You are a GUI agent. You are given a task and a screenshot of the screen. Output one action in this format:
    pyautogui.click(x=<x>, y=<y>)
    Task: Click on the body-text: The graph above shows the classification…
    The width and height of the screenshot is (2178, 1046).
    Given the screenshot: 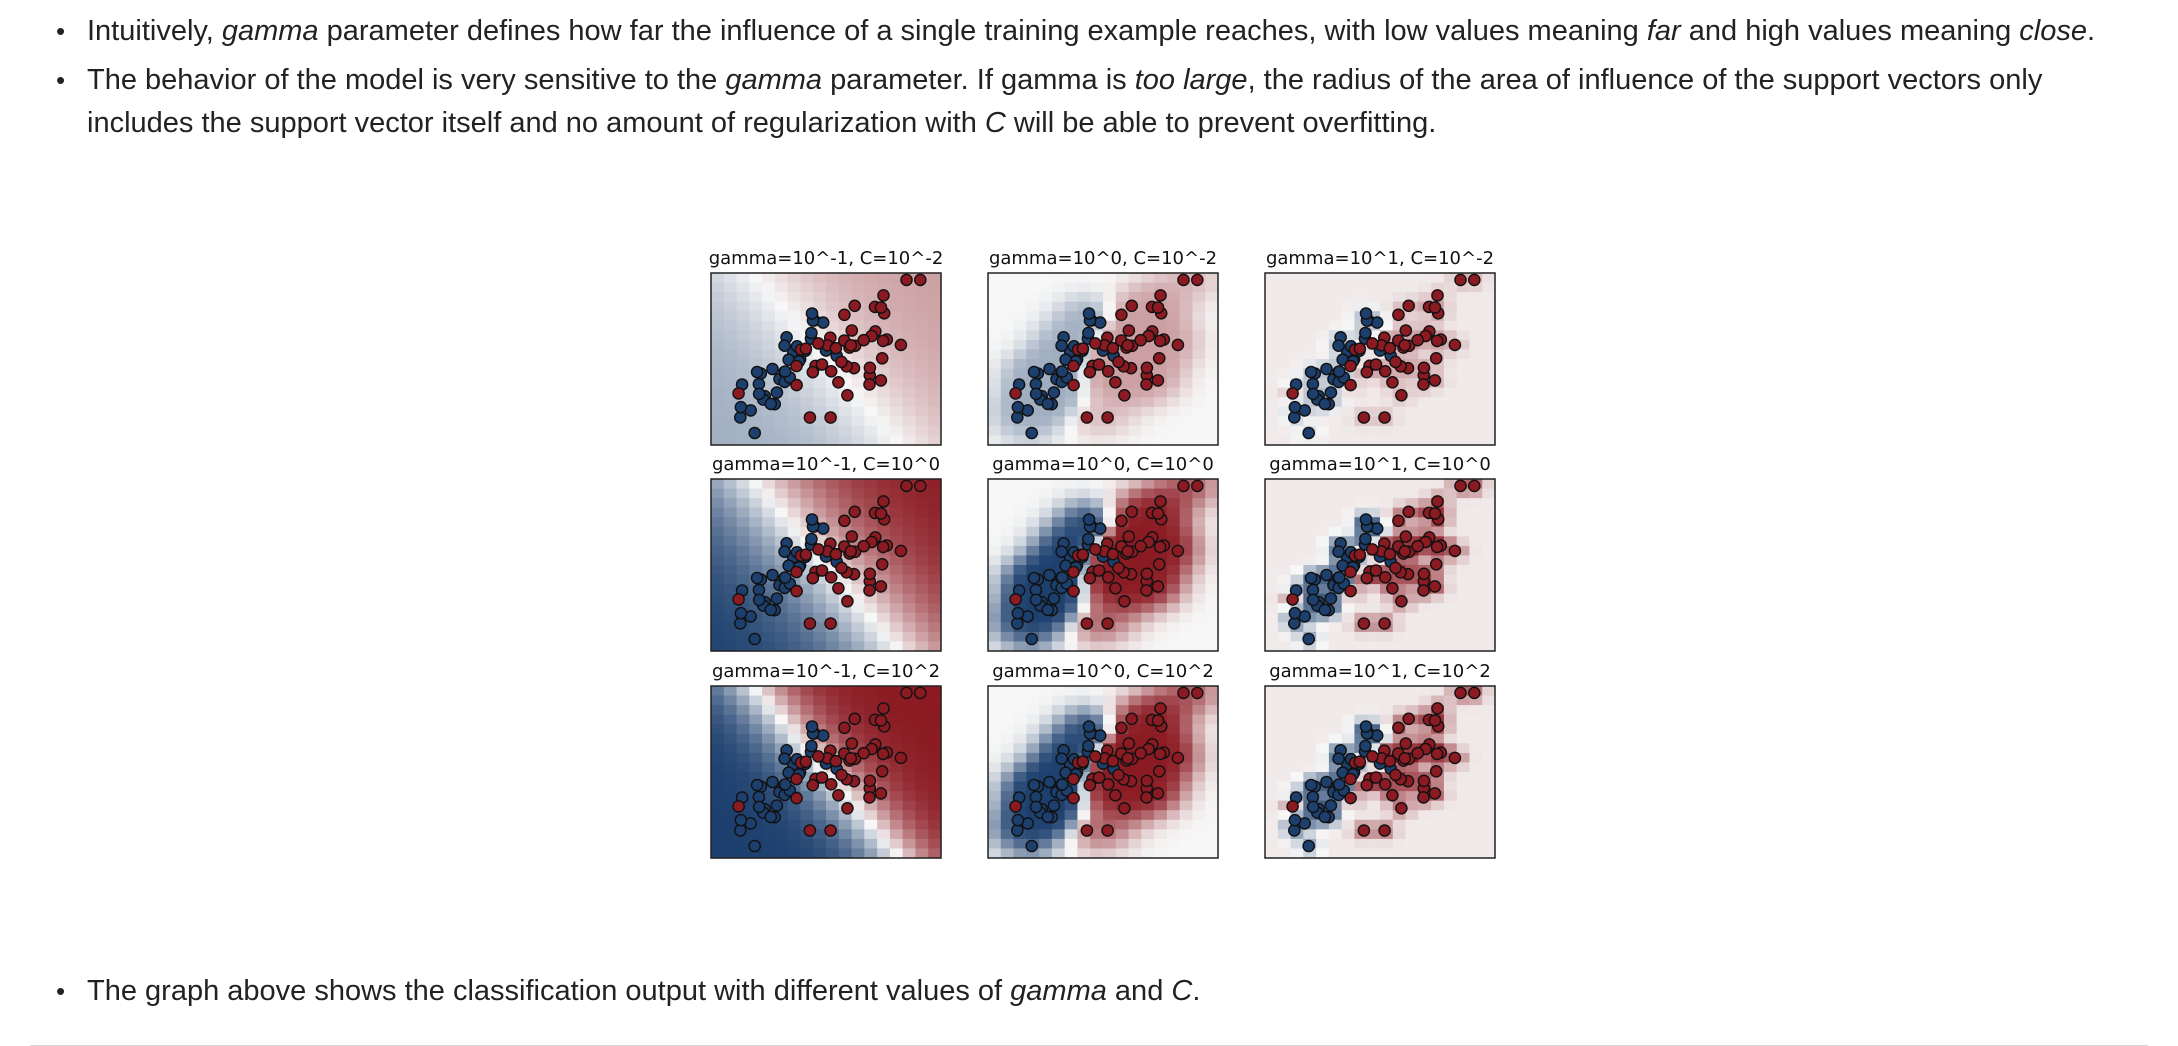 What is the action you would take?
    pyautogui.click(x=549, y=991)
    